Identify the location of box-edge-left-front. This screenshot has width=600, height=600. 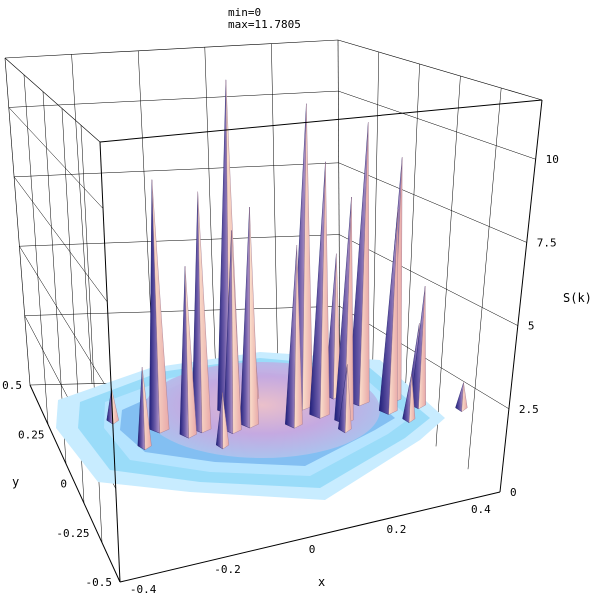
(110, 362).